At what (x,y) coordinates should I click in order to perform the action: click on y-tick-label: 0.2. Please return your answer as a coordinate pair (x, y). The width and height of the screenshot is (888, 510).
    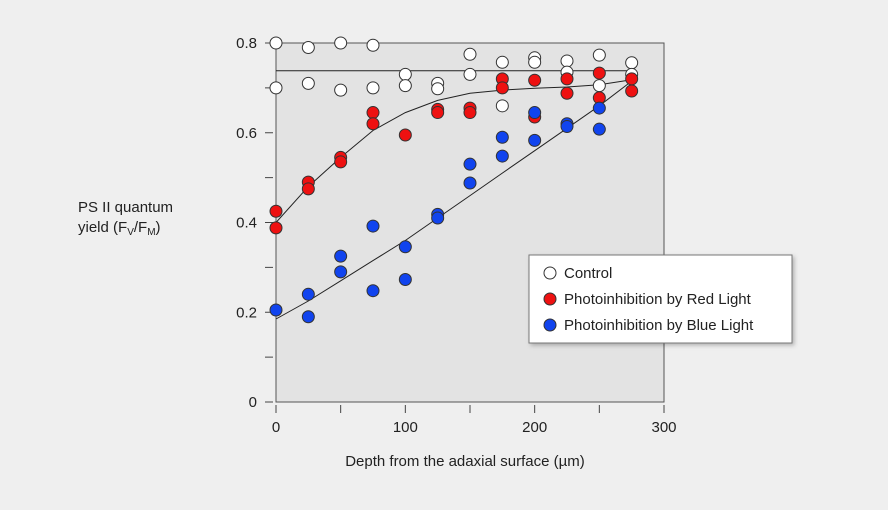
    Looking at the image, I should click on (246, 312).